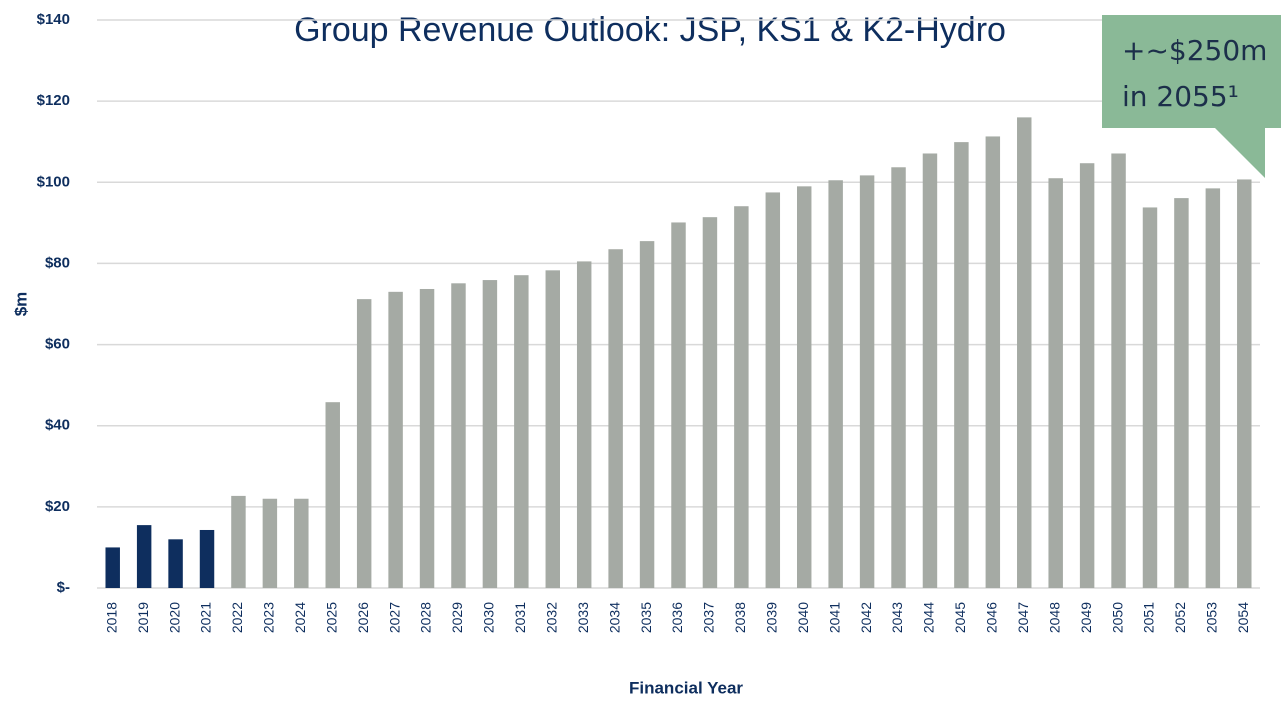 The width and height of the screenshot is (1281, 701). What do you see at coordinates (1194, 50) in the screenshot?
I see `annotation-line: +~$250m` at bounding box center [1194, 50].